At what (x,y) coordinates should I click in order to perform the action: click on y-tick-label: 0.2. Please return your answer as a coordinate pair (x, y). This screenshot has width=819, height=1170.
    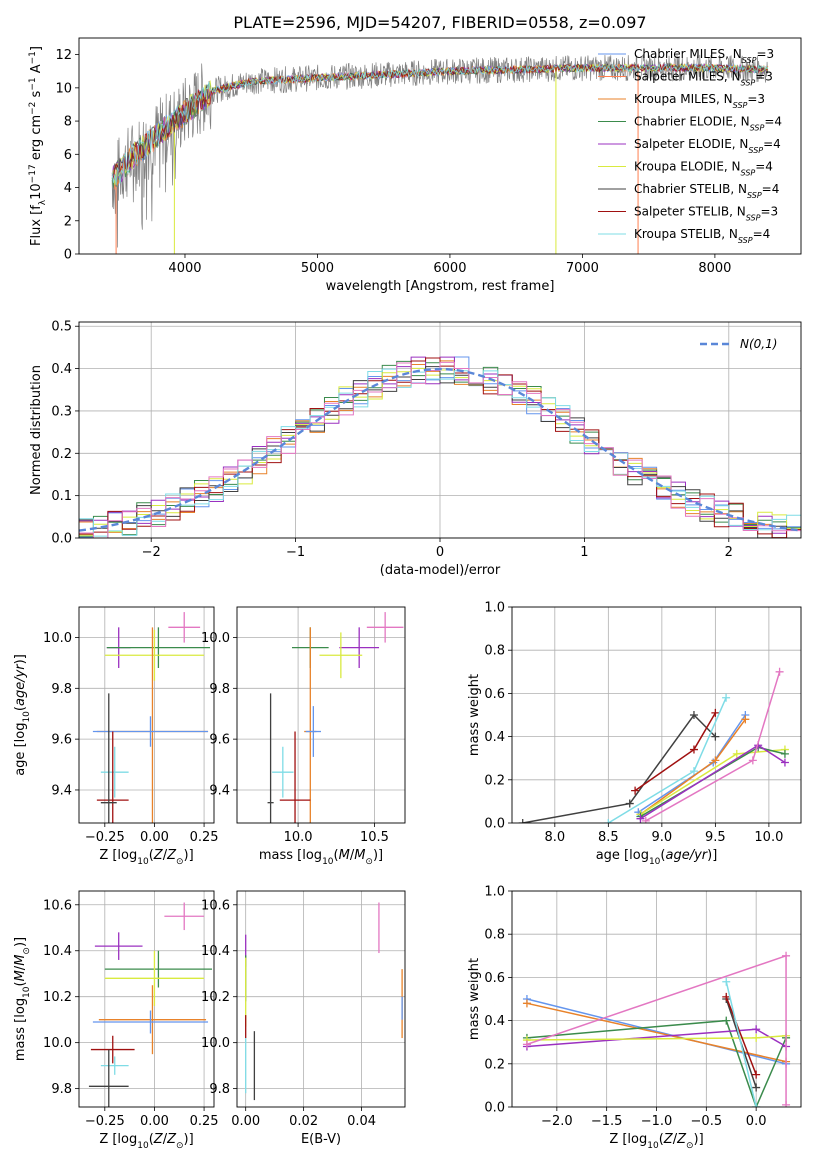
    Looking at the image, I should click on (494, 1064).